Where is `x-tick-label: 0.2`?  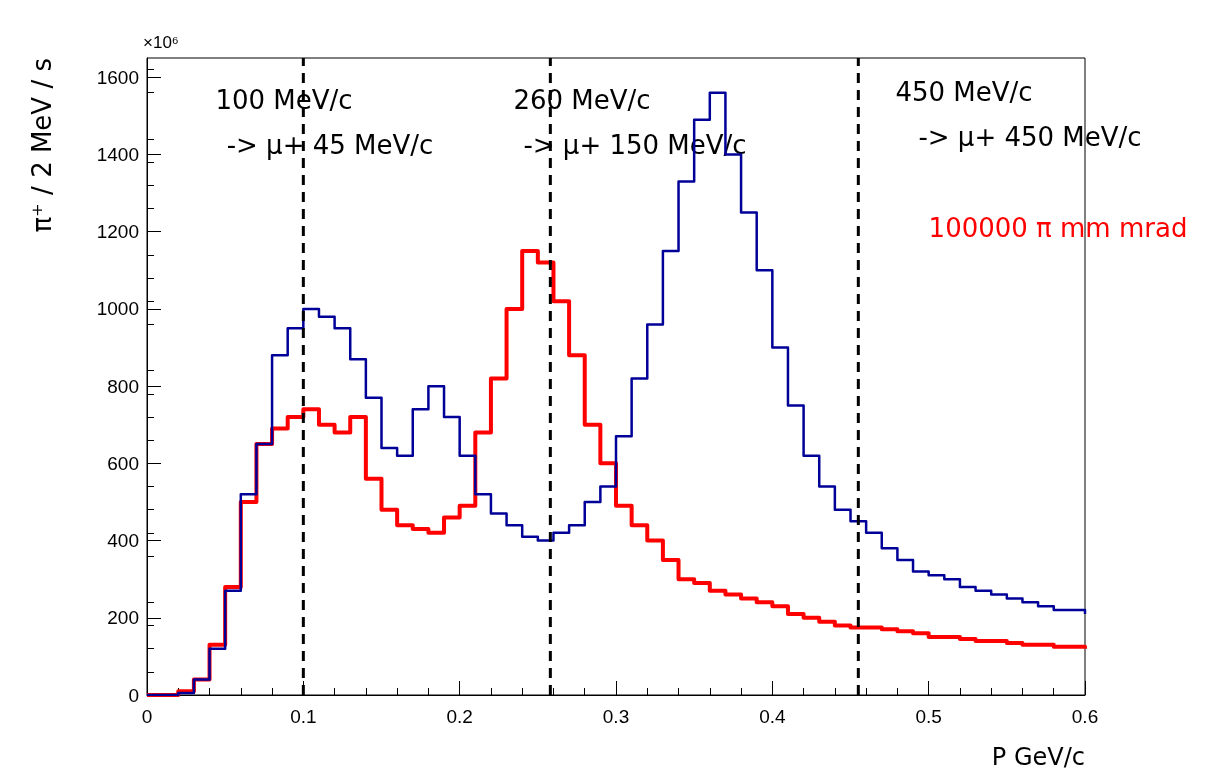
x-tick-label: 0.2 is located at coordinates (459, 716).